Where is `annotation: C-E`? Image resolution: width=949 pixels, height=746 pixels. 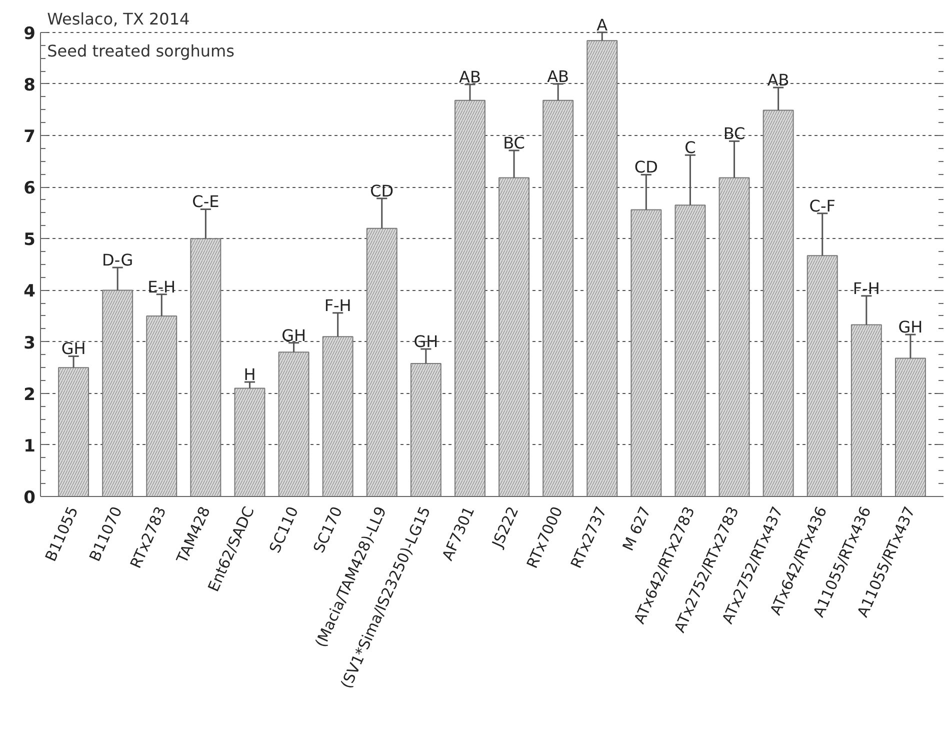 annotation: C-E is located at coordinates (206, 202).